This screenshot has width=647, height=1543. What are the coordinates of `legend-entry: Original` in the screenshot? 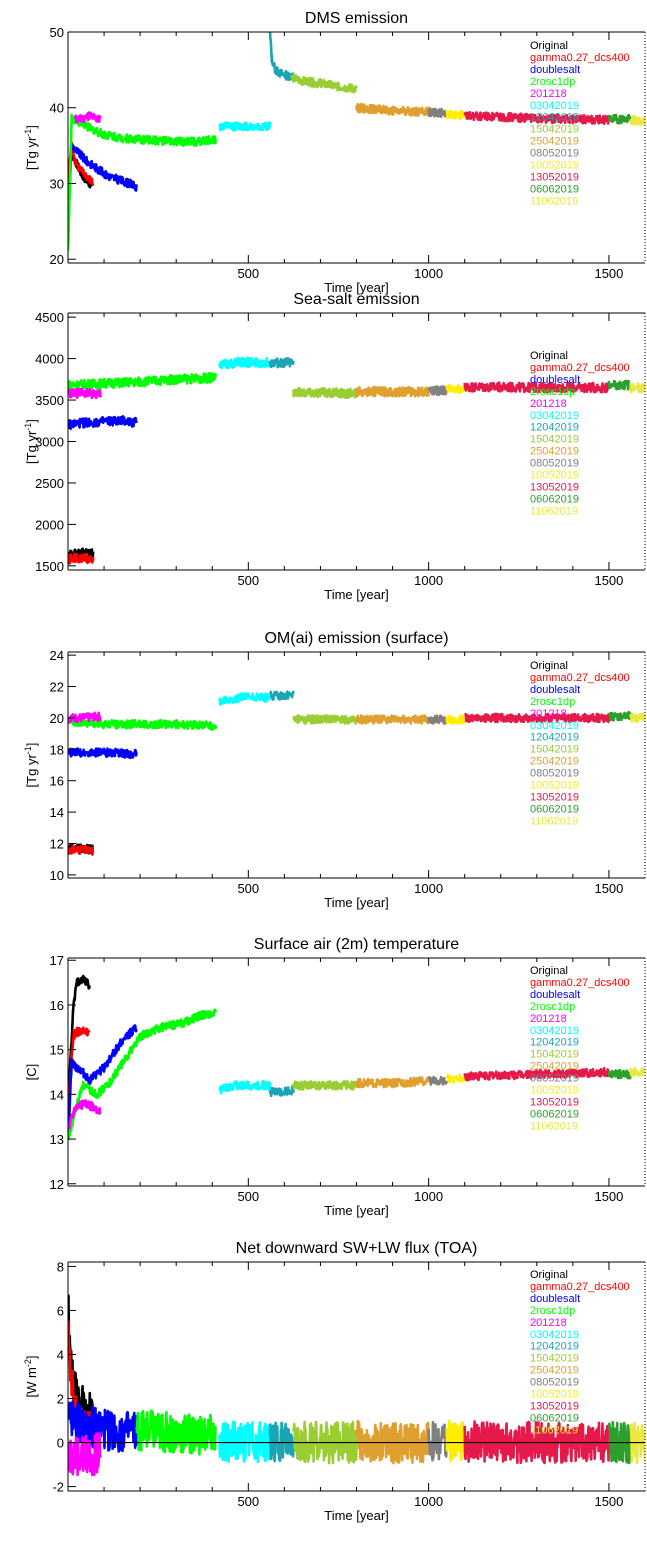 It's located at (549, 666).